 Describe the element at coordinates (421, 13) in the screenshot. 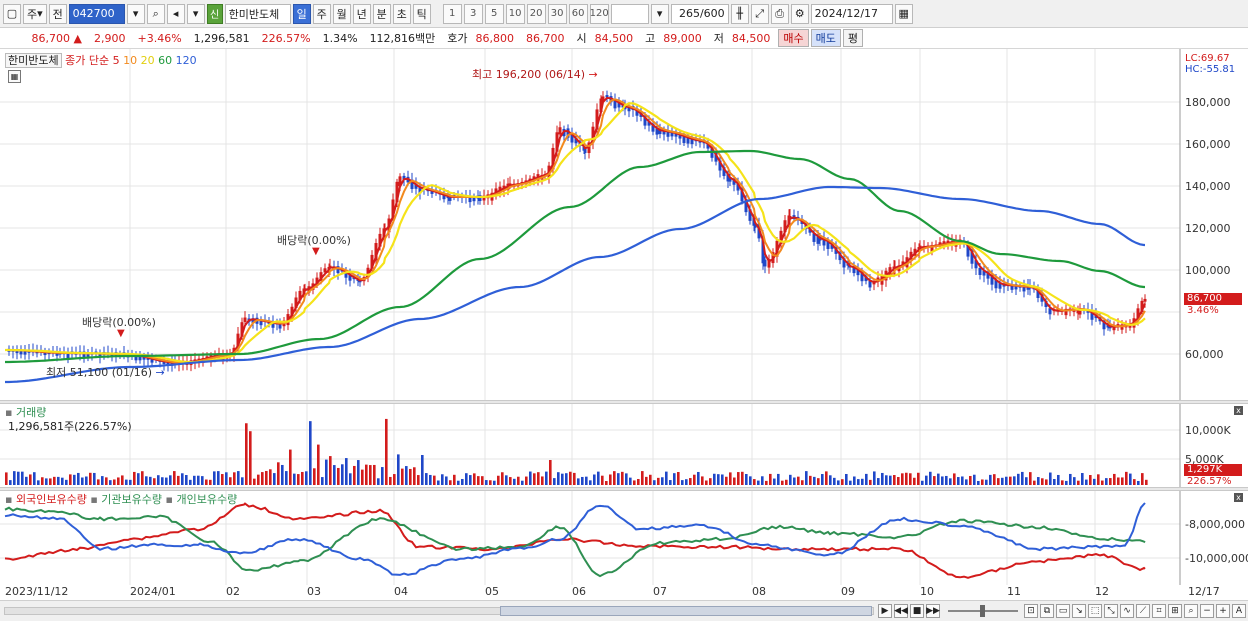

I see `period-tick: 틱` at that location.